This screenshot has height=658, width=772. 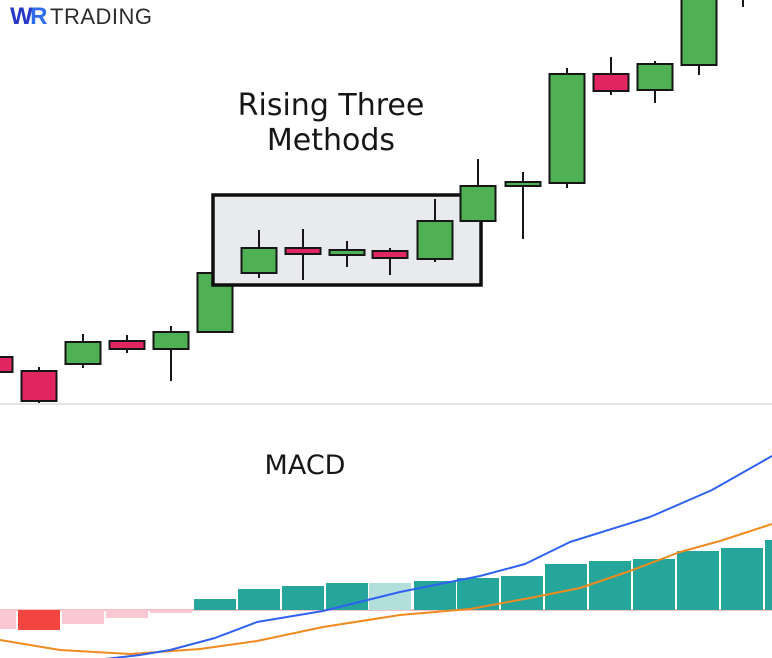 What do you see at coordinates (305, 465) in the screenshot?
I see `indicator-title: MACD` at bounding box center [305, 465].